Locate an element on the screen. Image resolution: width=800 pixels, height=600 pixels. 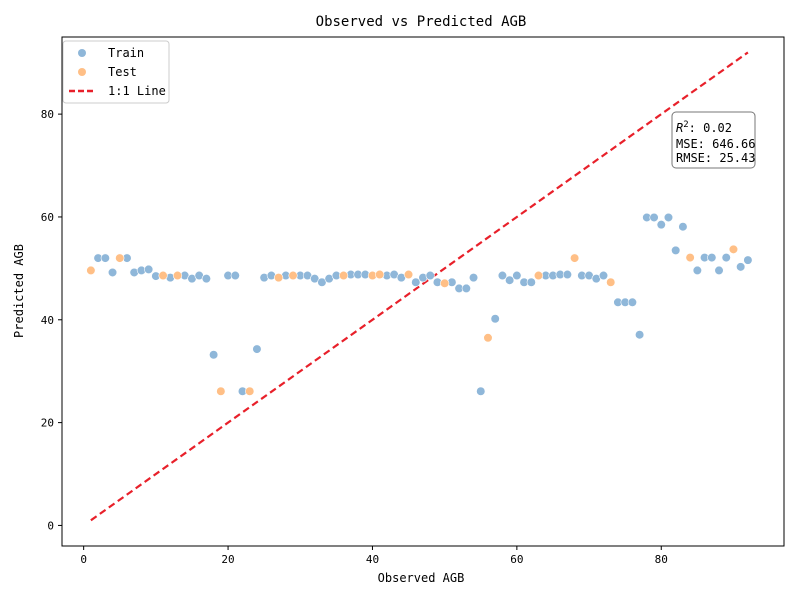
y-tick-label: 20 is located at coordinates (47, 423).